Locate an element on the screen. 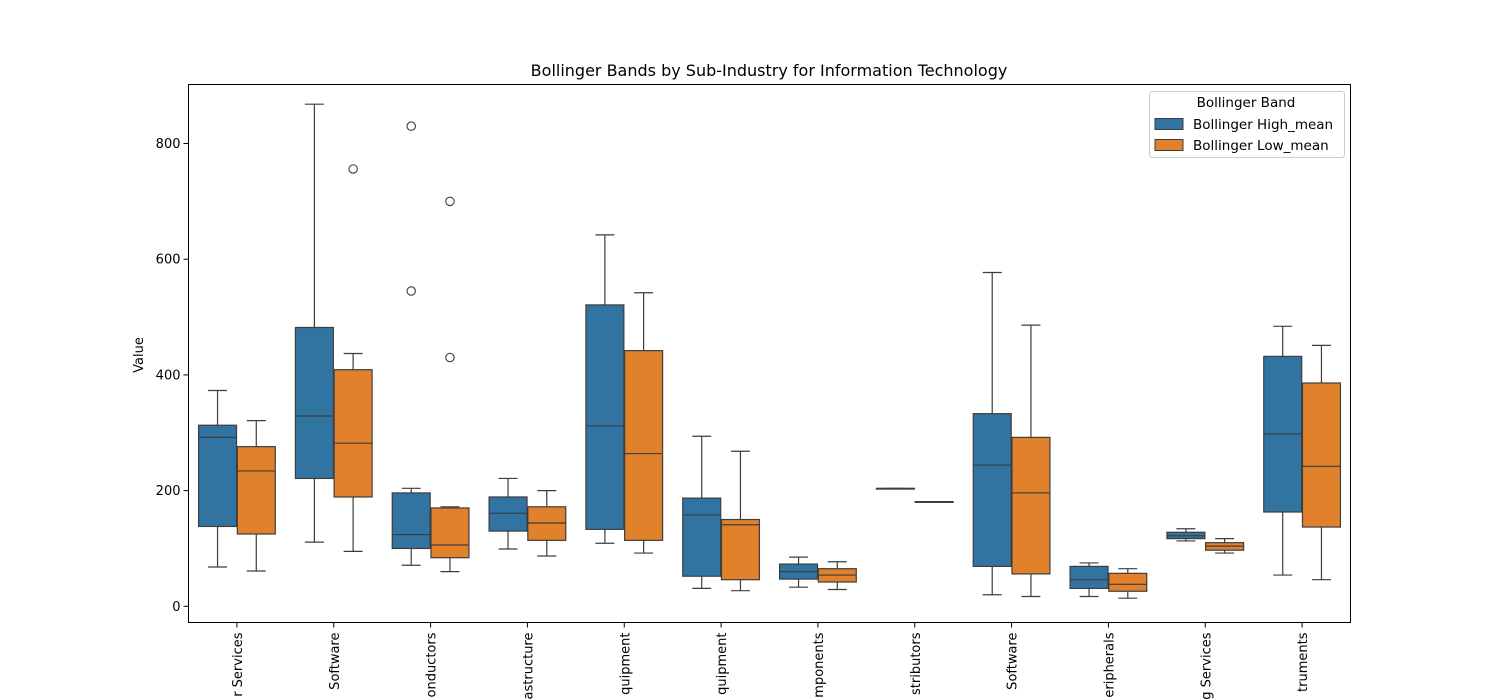 The height and width of the screenshot is (700, 1500). legend-title: Bollinger Band is located at coordinates (1246, 103).